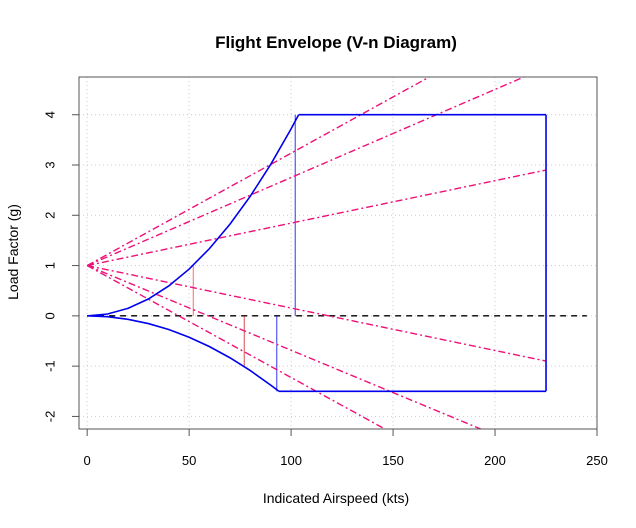  I want to click on gust-line-negative-high, so click(236, 346).